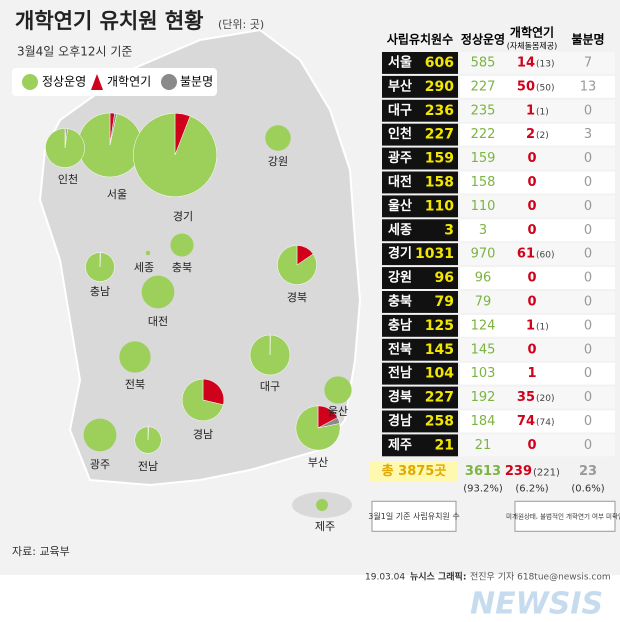 The height and width of the screenshot is (622, 620). What do you see at coordinates (144, 267) in the screenshot?
I see `map-label: 세종` at bounding box center [144, 267].